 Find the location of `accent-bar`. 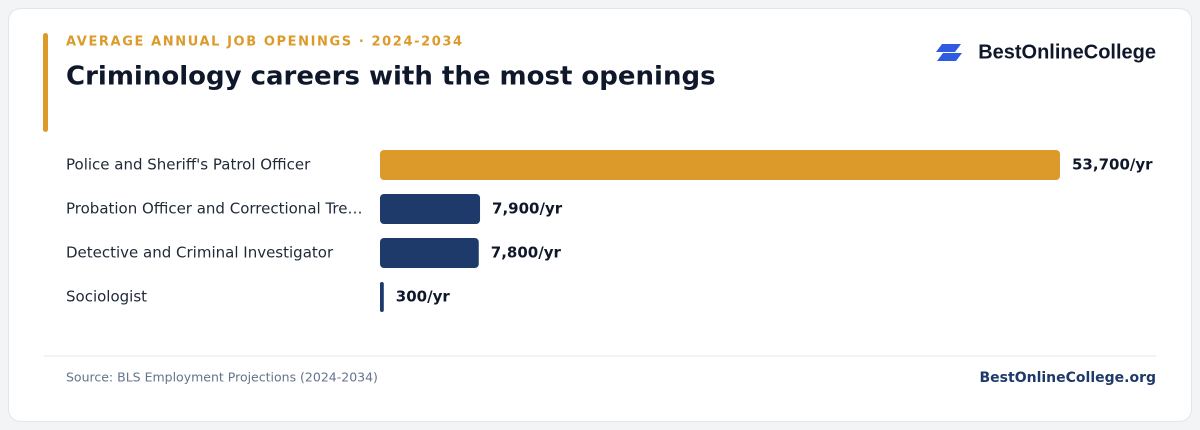

accent-bar is located at coordinates (45, 82).